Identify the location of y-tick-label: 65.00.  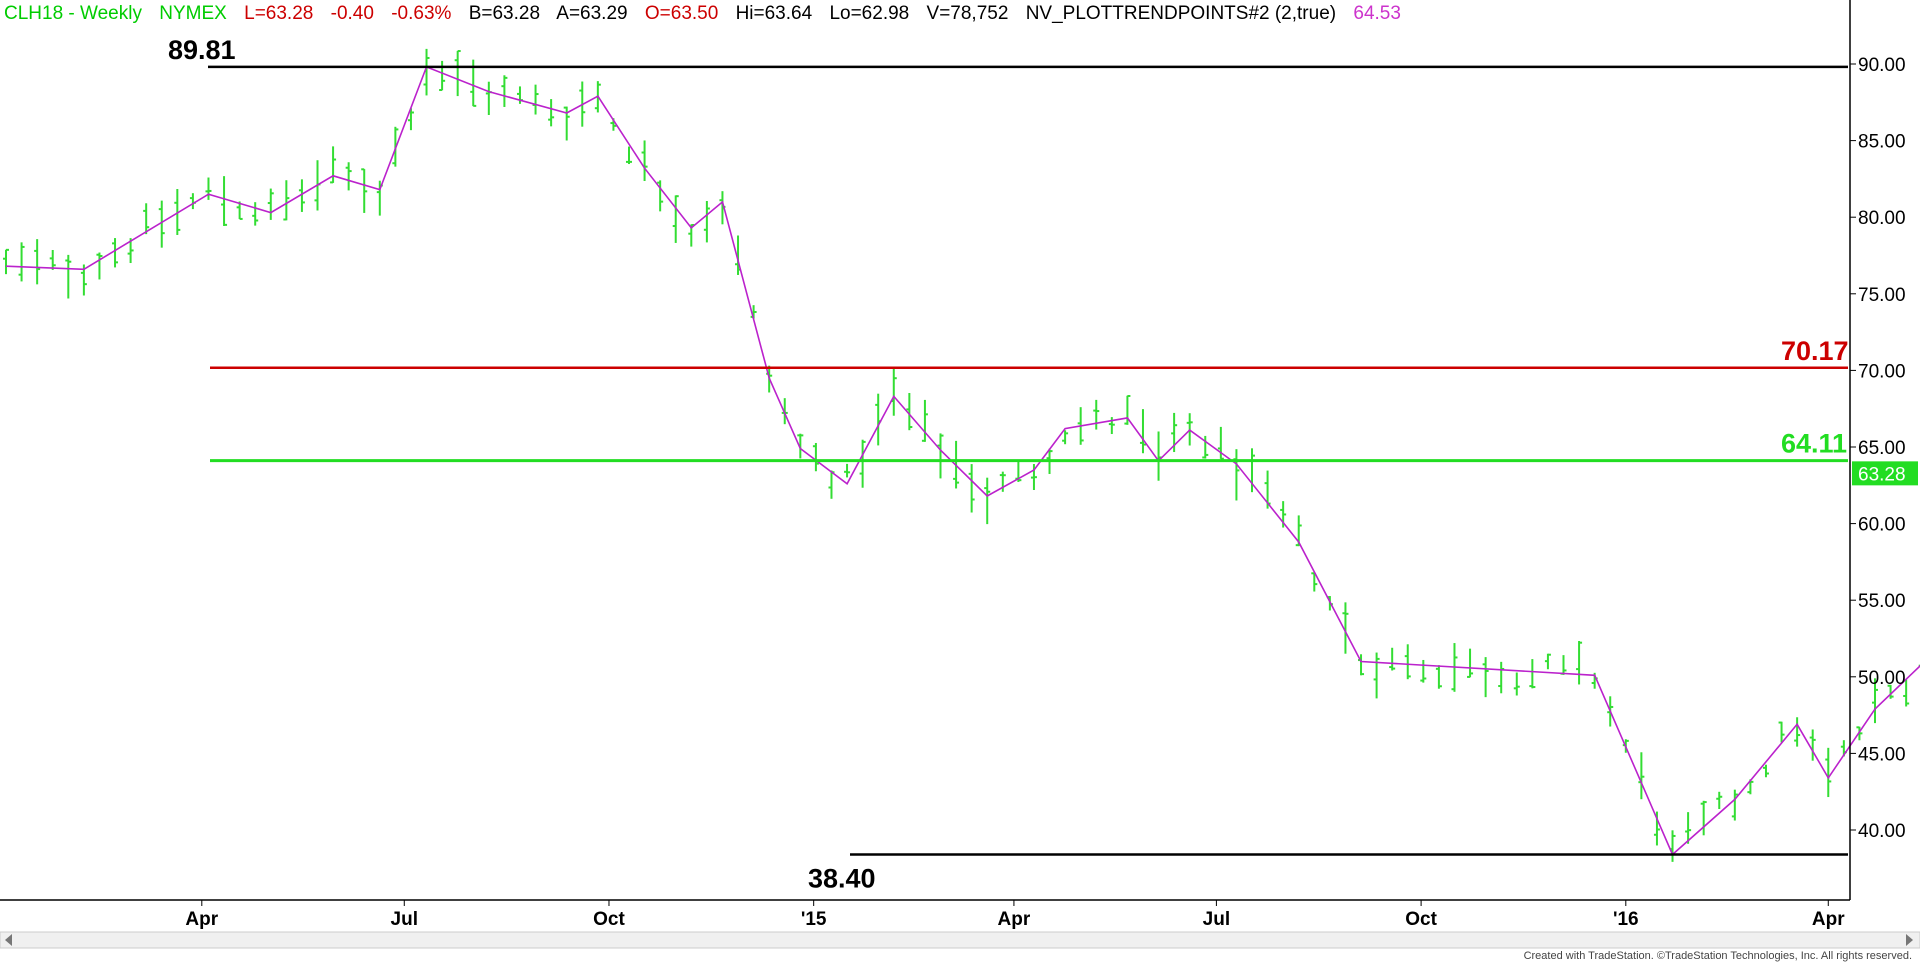
(1882, 448).